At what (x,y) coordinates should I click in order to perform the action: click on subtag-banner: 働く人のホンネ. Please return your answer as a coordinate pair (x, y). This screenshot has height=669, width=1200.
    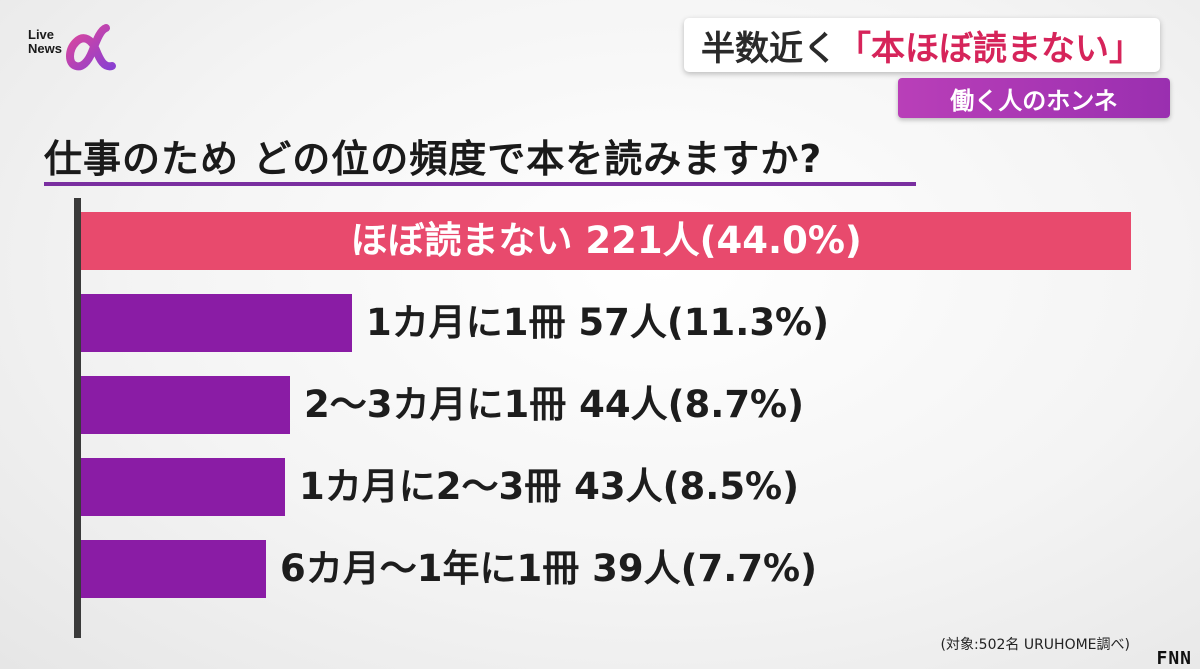
    Looking at the image, I should click on (1034, 98).